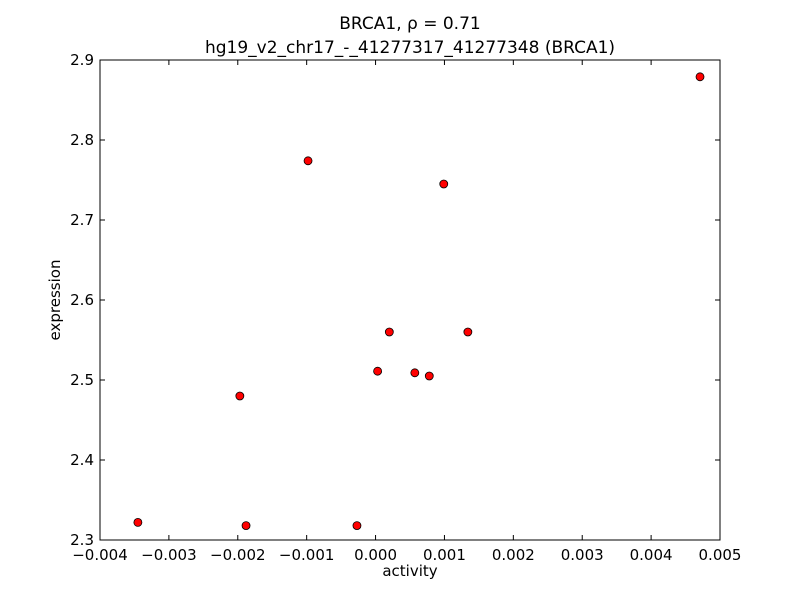 The width and height of the screenshot is (800, 600). I want to click on y-tick-label: 2.8, so click(82, 140).